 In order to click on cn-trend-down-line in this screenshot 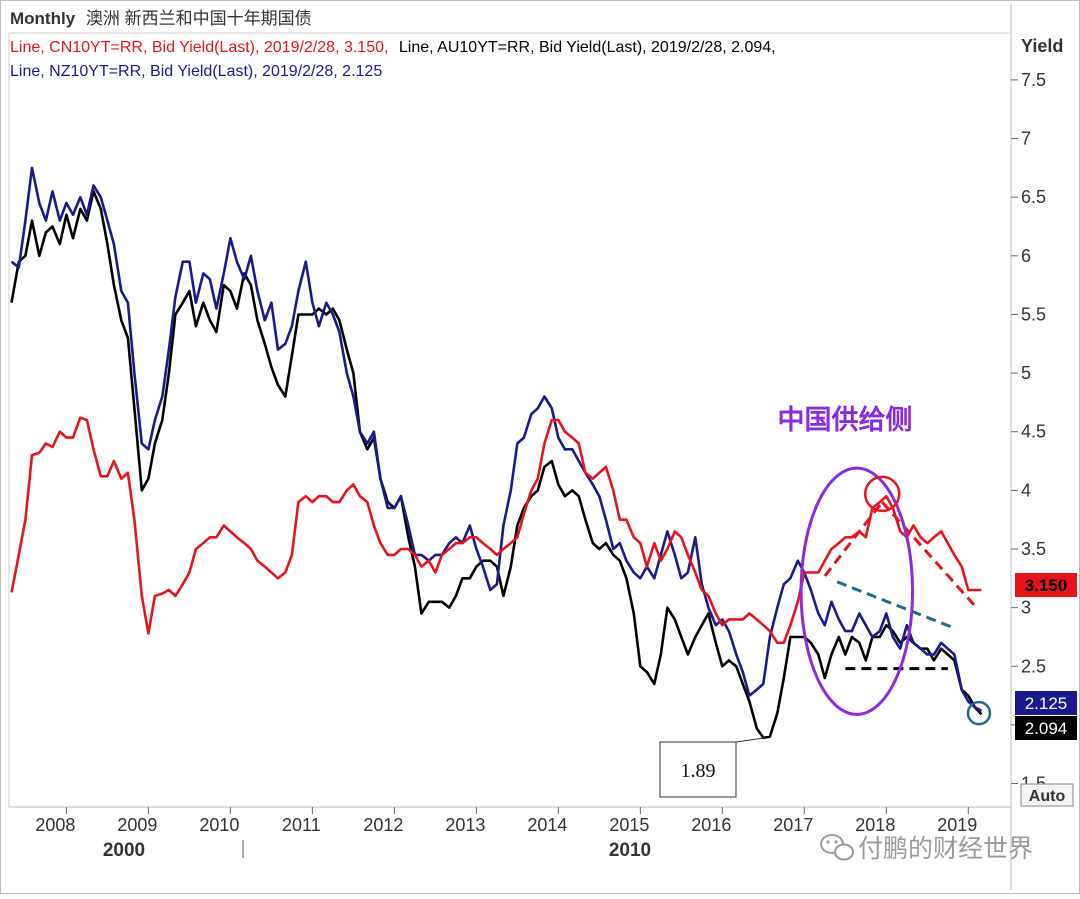, I will do `click(929, 555)`.